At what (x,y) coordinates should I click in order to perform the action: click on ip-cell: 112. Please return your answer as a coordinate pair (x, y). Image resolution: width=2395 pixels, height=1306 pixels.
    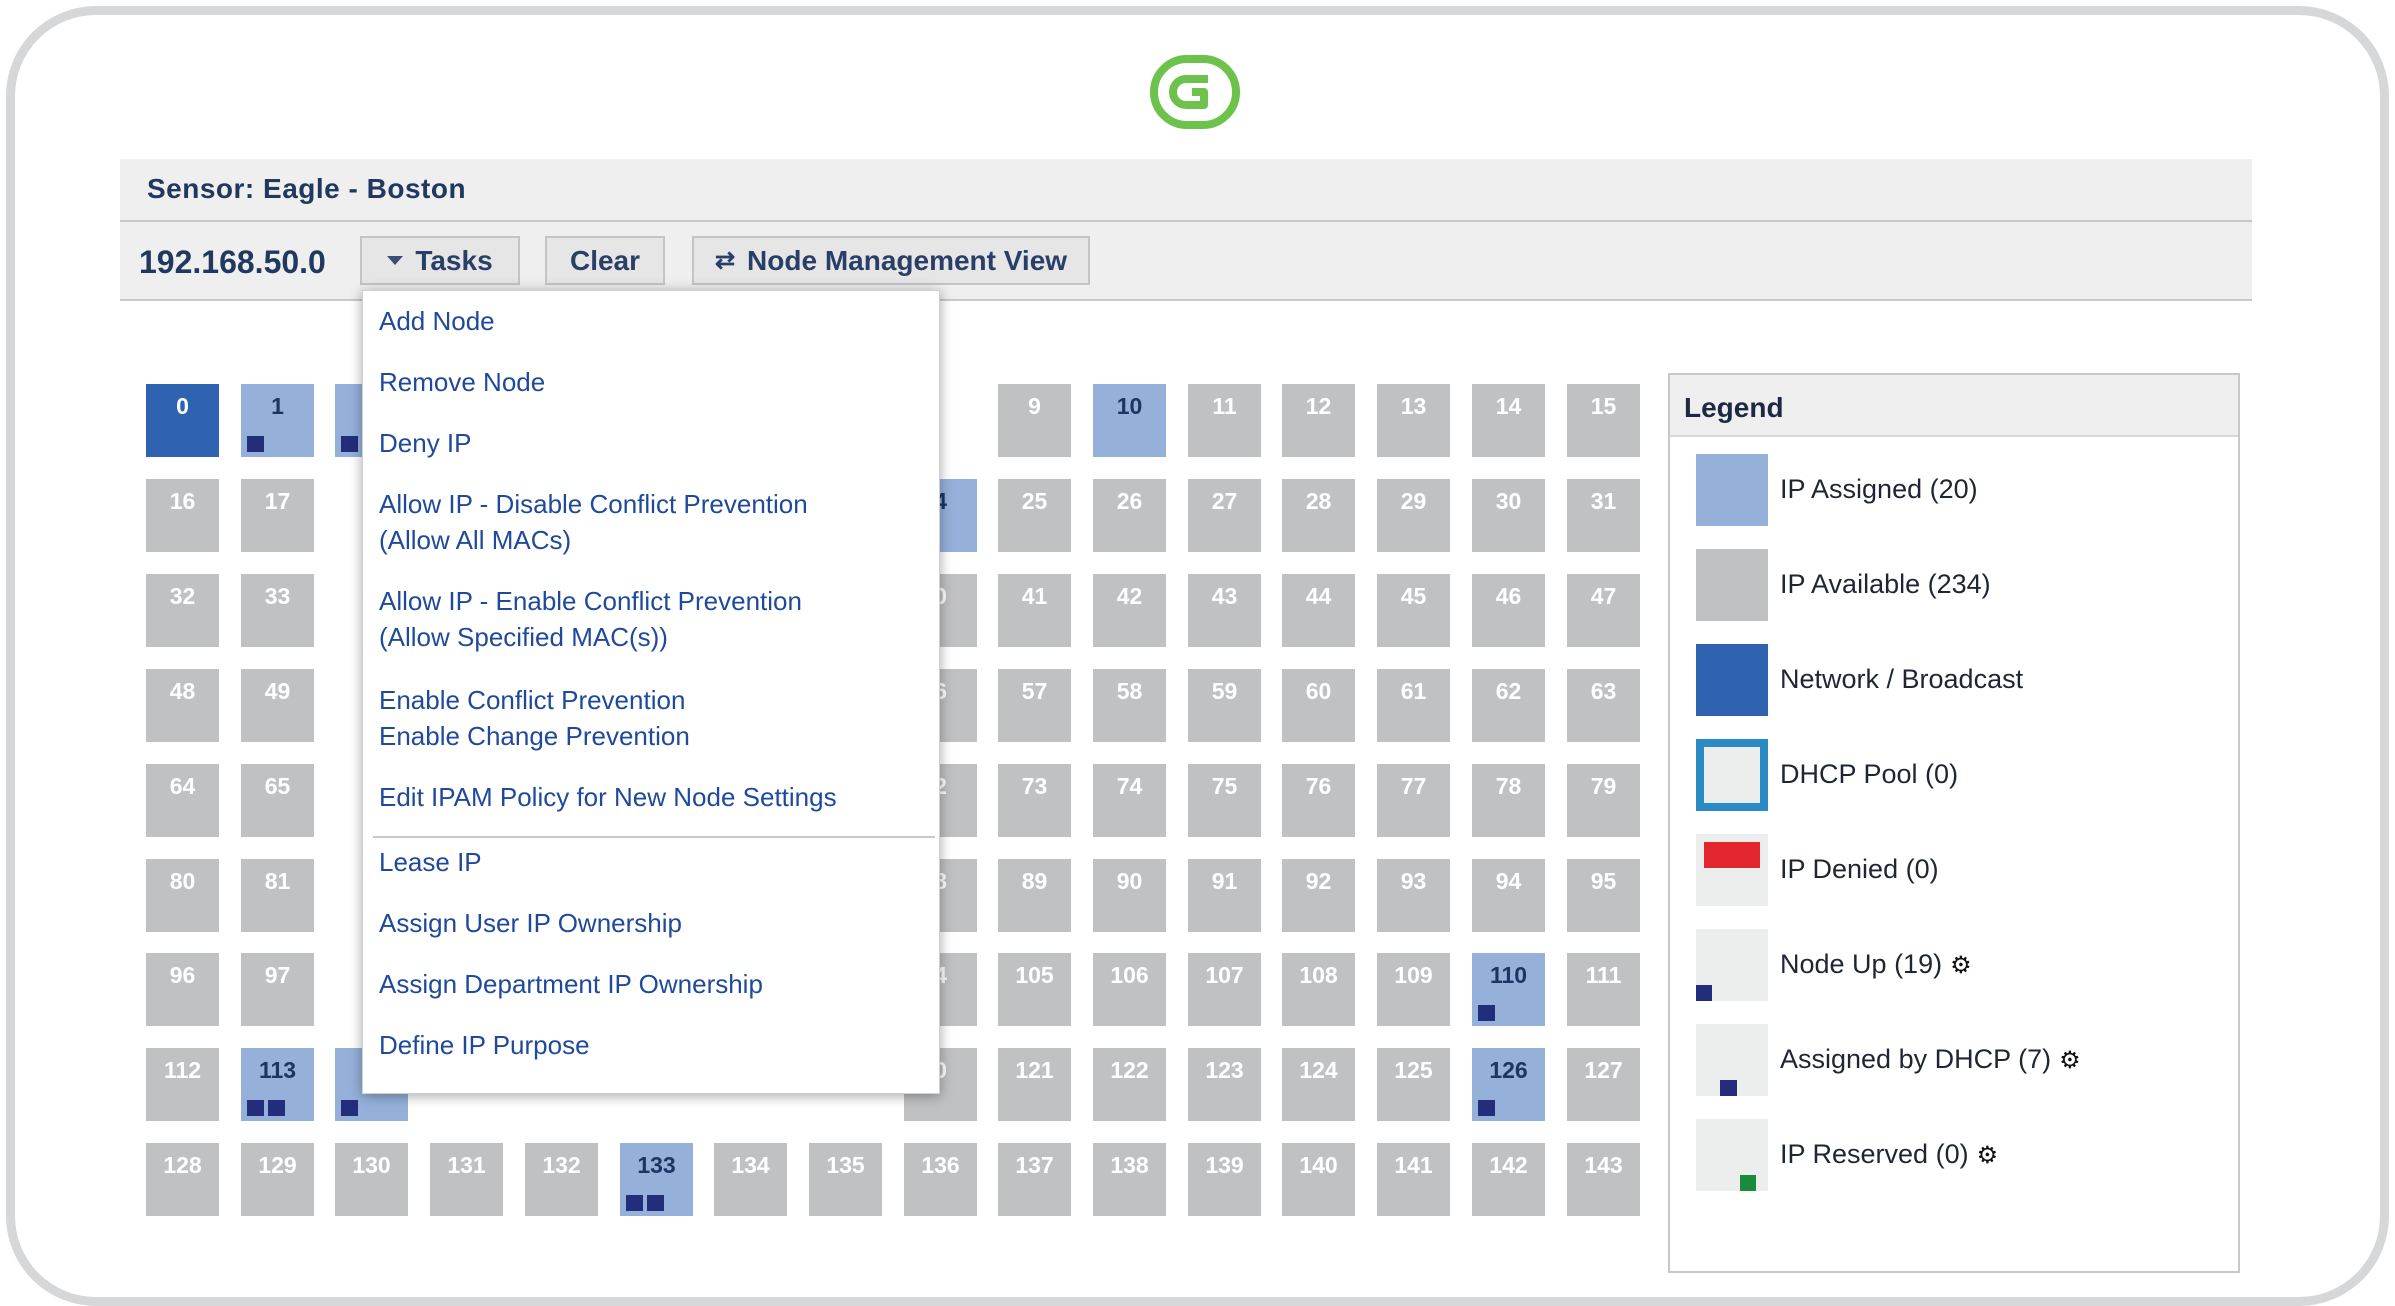
    Looking at the image, I should click on (182, 1084).